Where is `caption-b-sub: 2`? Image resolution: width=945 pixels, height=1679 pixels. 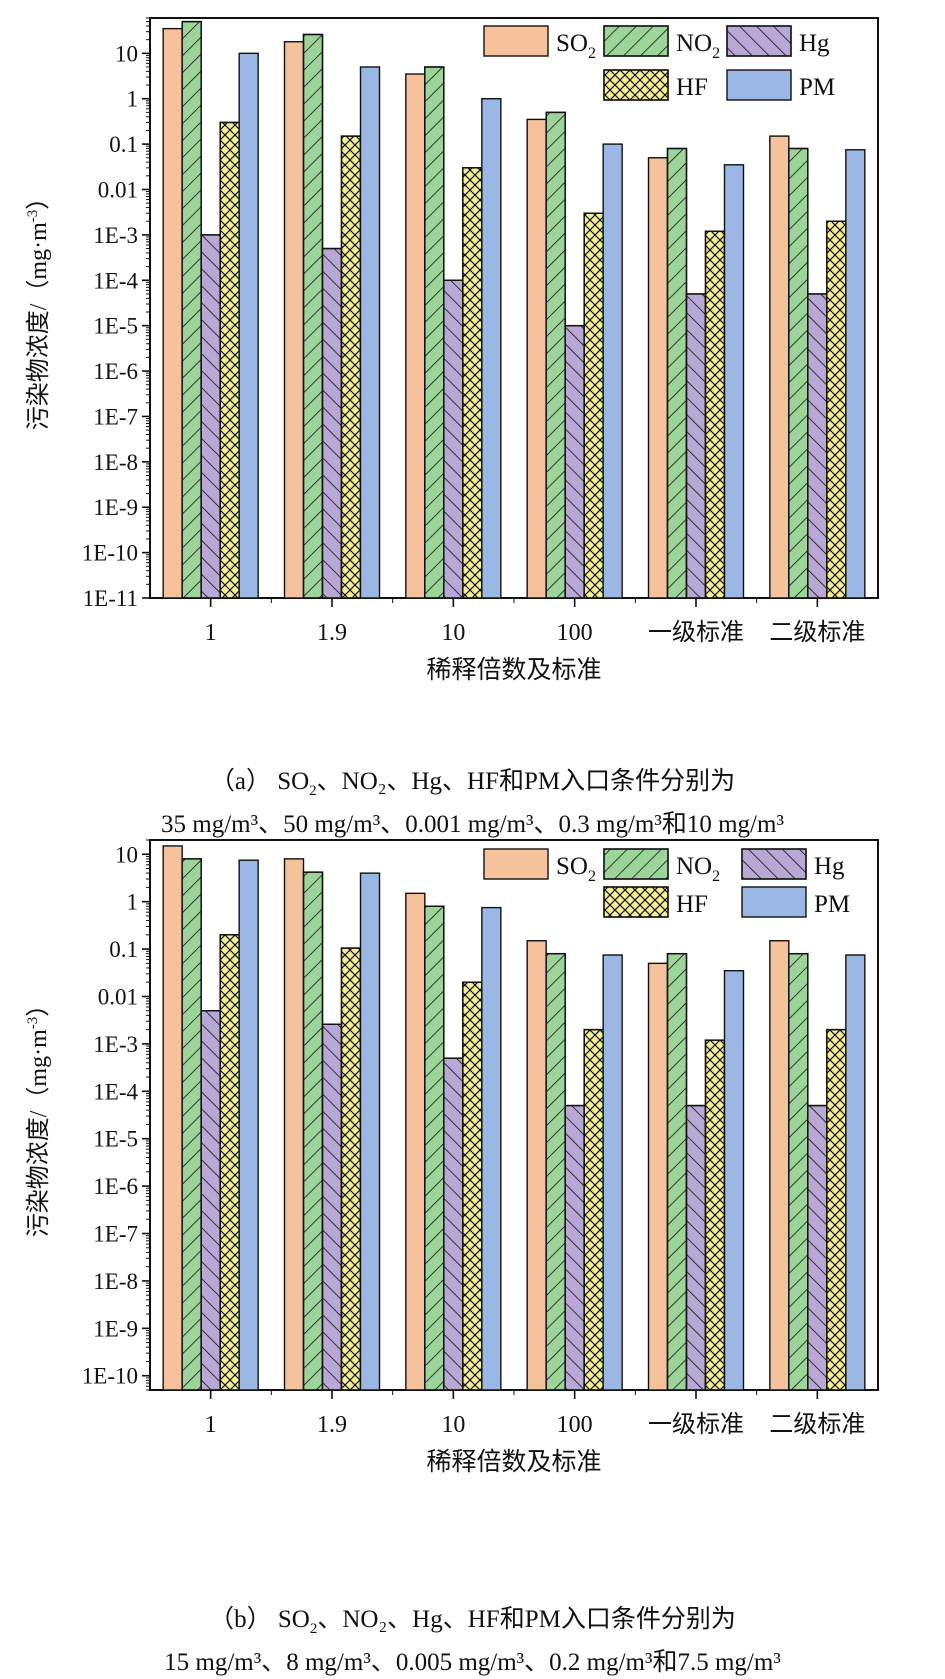
caption-b-sub: 2 is located at coordinates (313, 1629).